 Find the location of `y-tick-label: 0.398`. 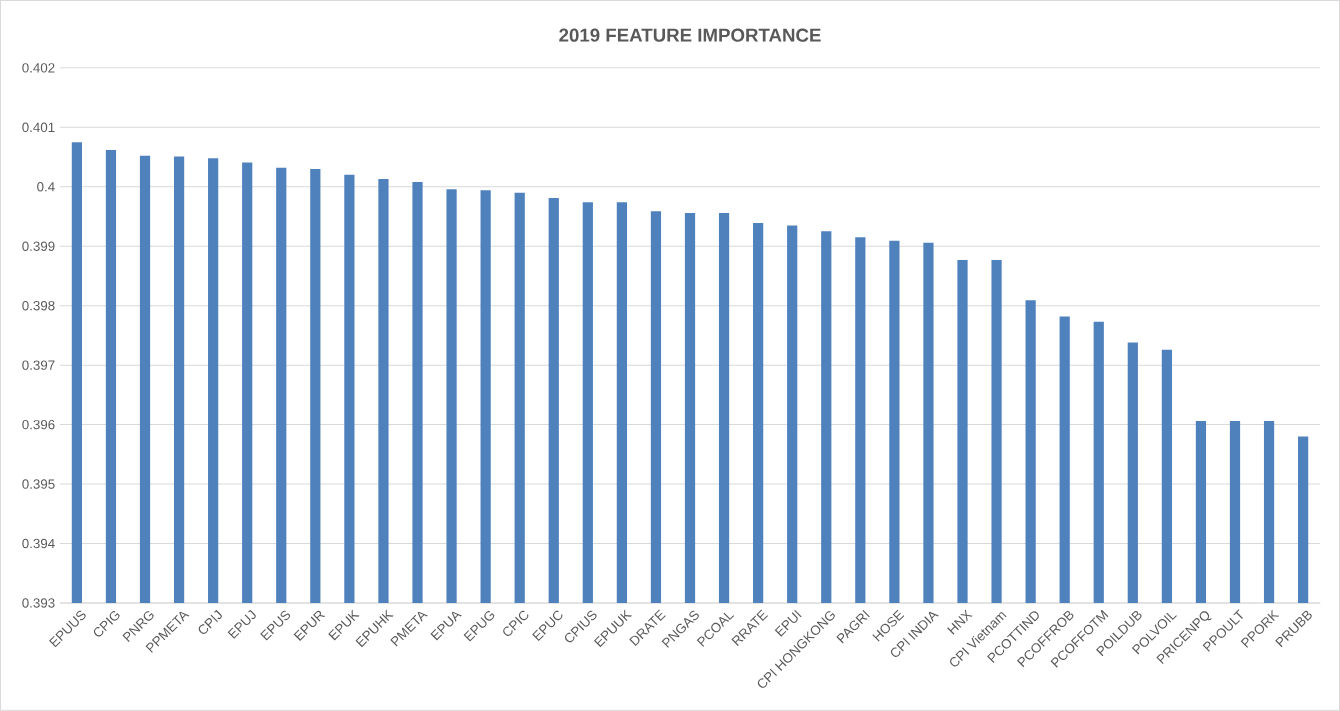

y-tick-label: 0.398 is located at coordinates (38, 306).